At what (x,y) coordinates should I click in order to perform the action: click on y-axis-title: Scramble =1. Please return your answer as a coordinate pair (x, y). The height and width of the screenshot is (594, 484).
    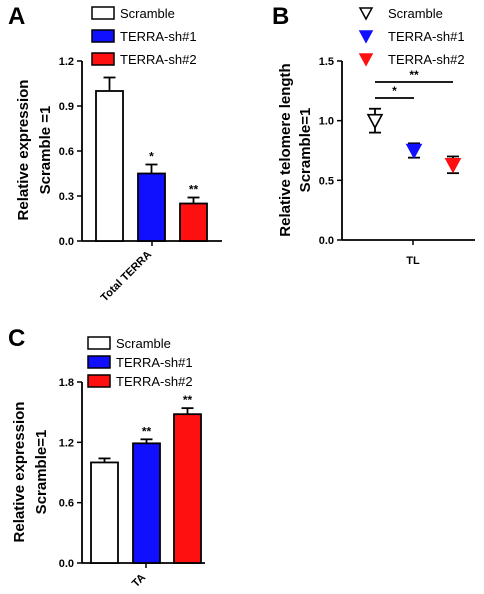
    Looking at the image, I should click on (45, 150).